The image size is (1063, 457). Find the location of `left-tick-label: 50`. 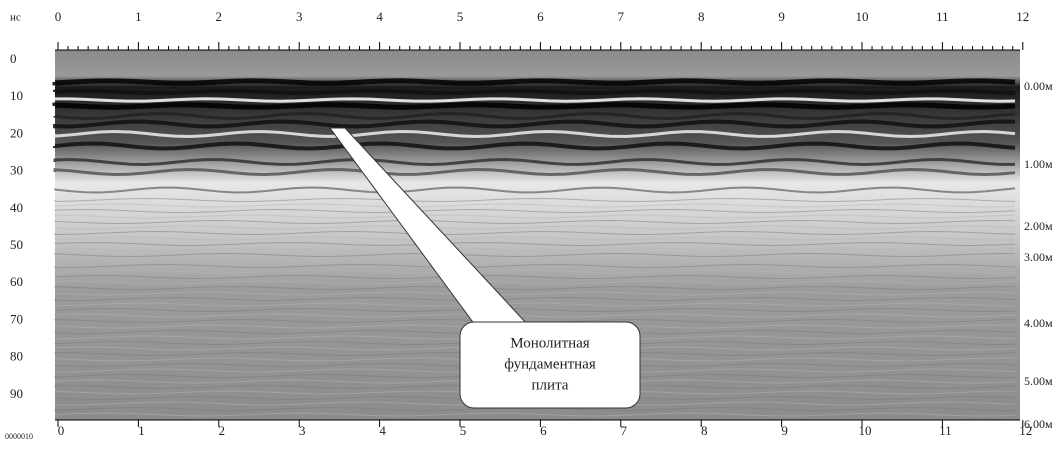

left-tick-label: 50 is located at coordinates (16, 244).